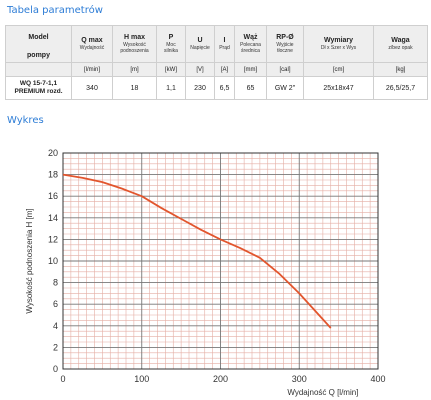 Image resolution: width=431 pixels, height=400 pixels. What do you see at coordinates (171, 37) in the screenshot?
I see `column-title: P` at bounding box center [171, 37].